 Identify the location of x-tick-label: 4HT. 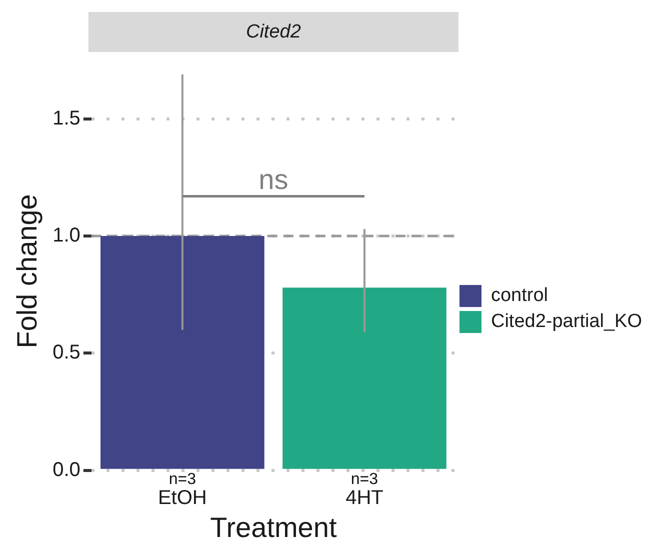
(365, 497).